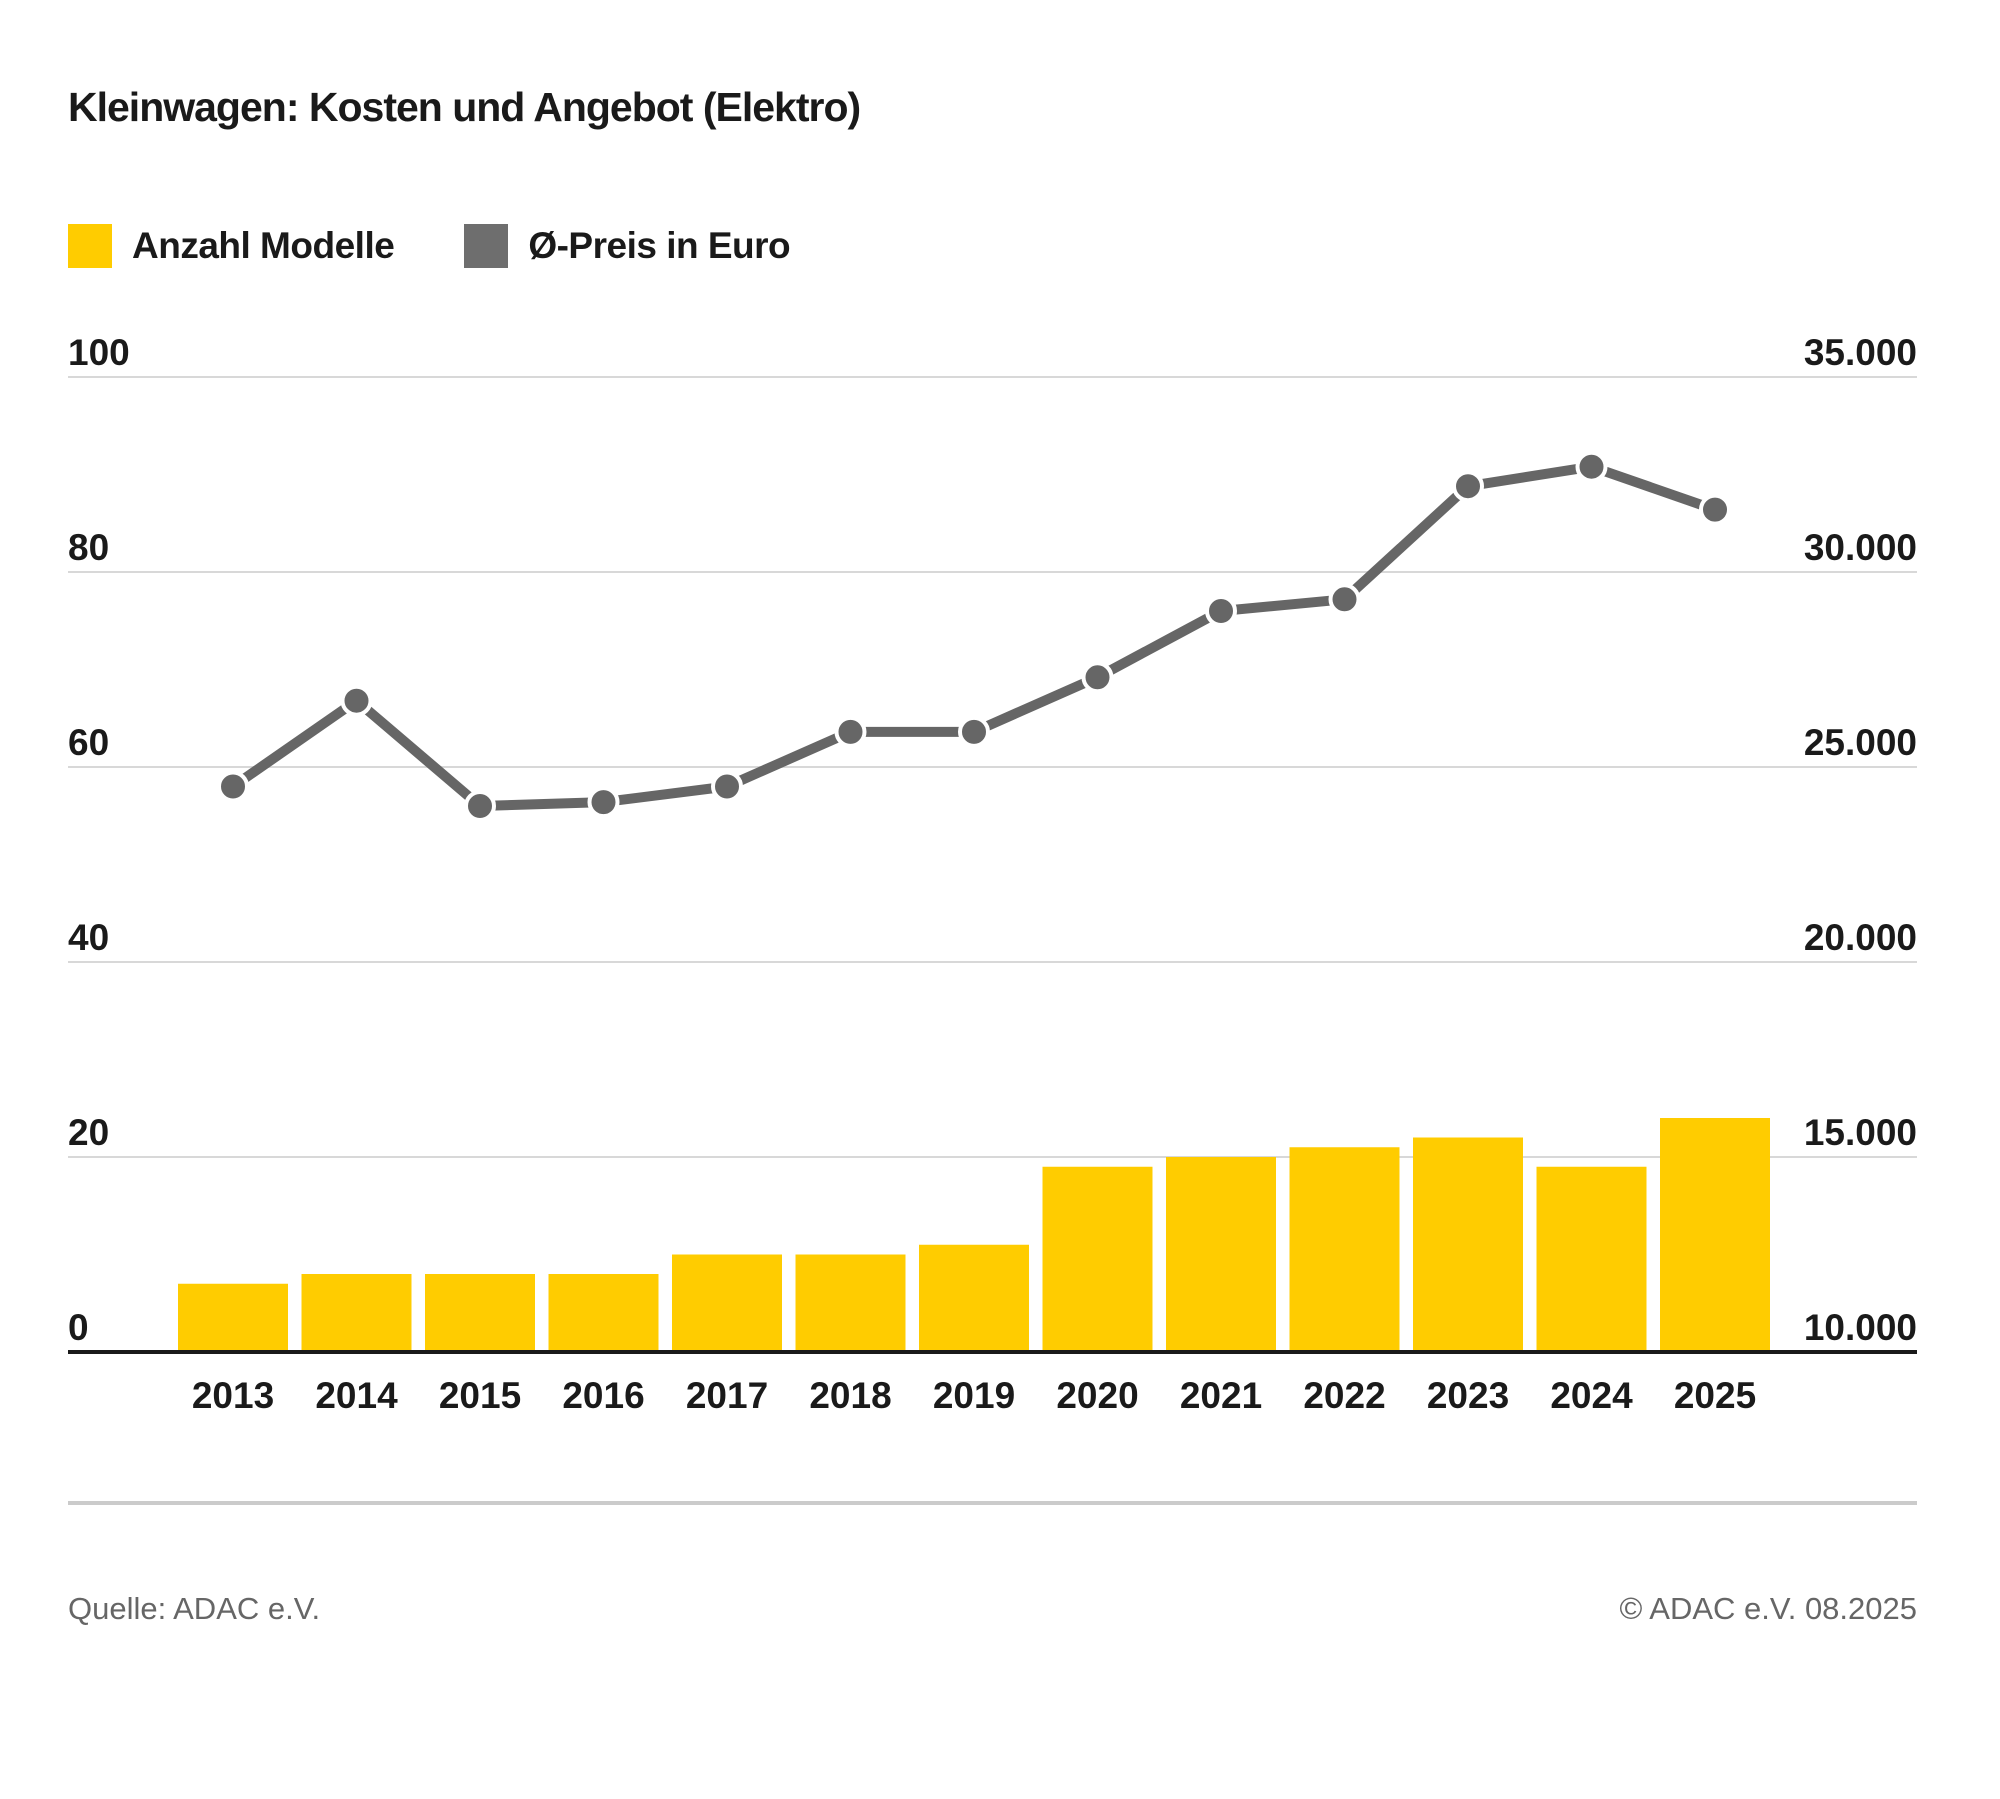  I want to click on x-tick-2023: 2023, so click(1468, 1395).